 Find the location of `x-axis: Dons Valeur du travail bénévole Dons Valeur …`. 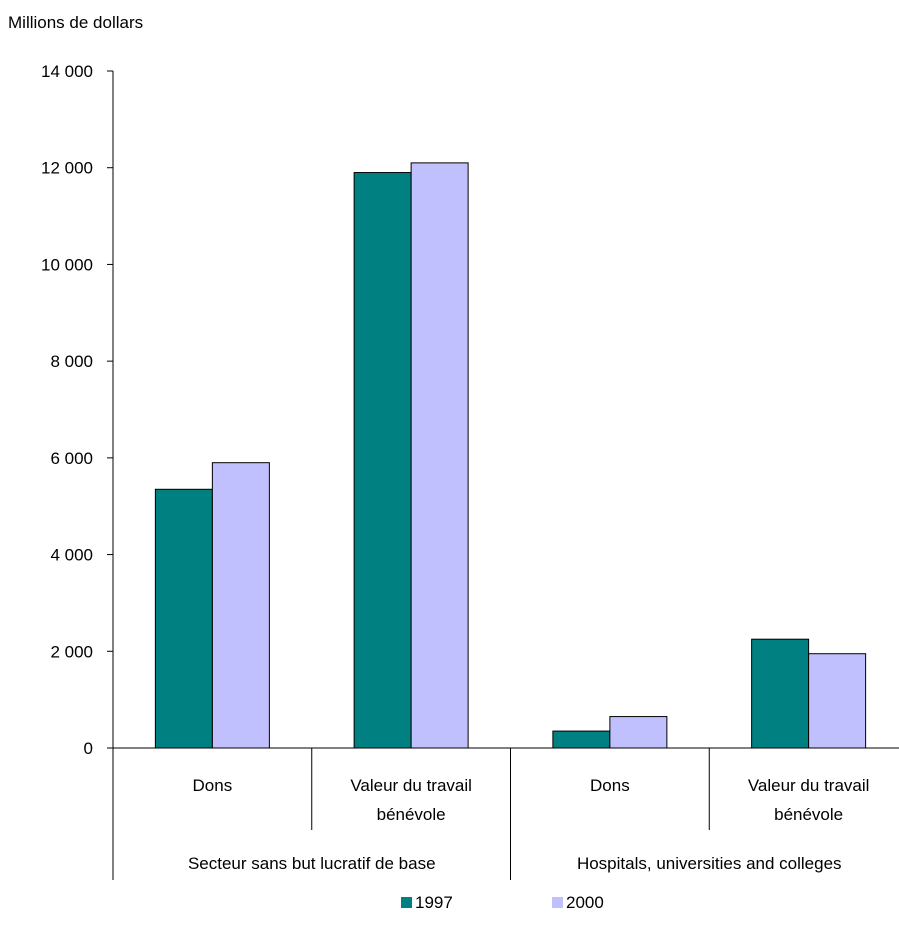

x-axis: Dons Valeur du travail bénévole Dons Valeur … is located at coordinates (505, 813).